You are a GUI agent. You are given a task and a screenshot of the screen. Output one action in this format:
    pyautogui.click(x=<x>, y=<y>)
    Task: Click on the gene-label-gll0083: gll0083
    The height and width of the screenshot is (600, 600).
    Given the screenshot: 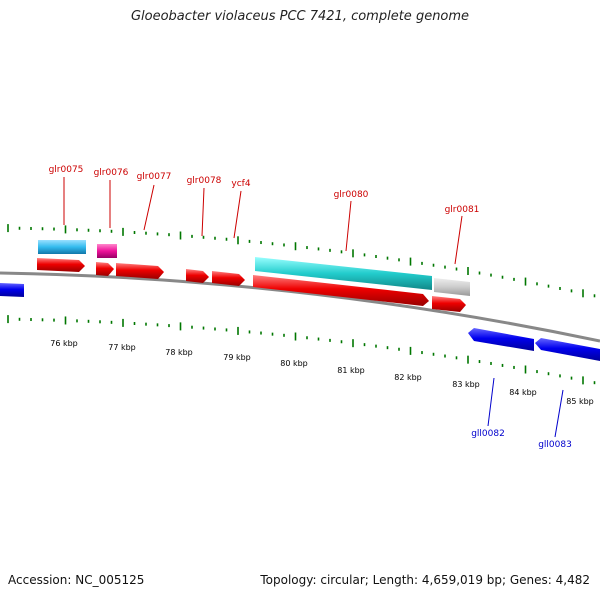 What is the action you would take?
    pyautogui.click(x=555, y=445)
    